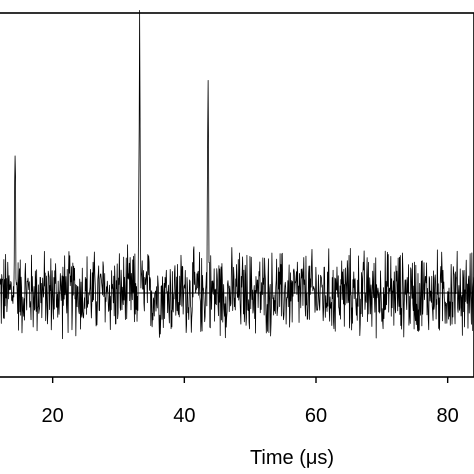  Describe the element at coordinates (448, 416) in the screenshot. I see `x-tick-label: 80` at that location.